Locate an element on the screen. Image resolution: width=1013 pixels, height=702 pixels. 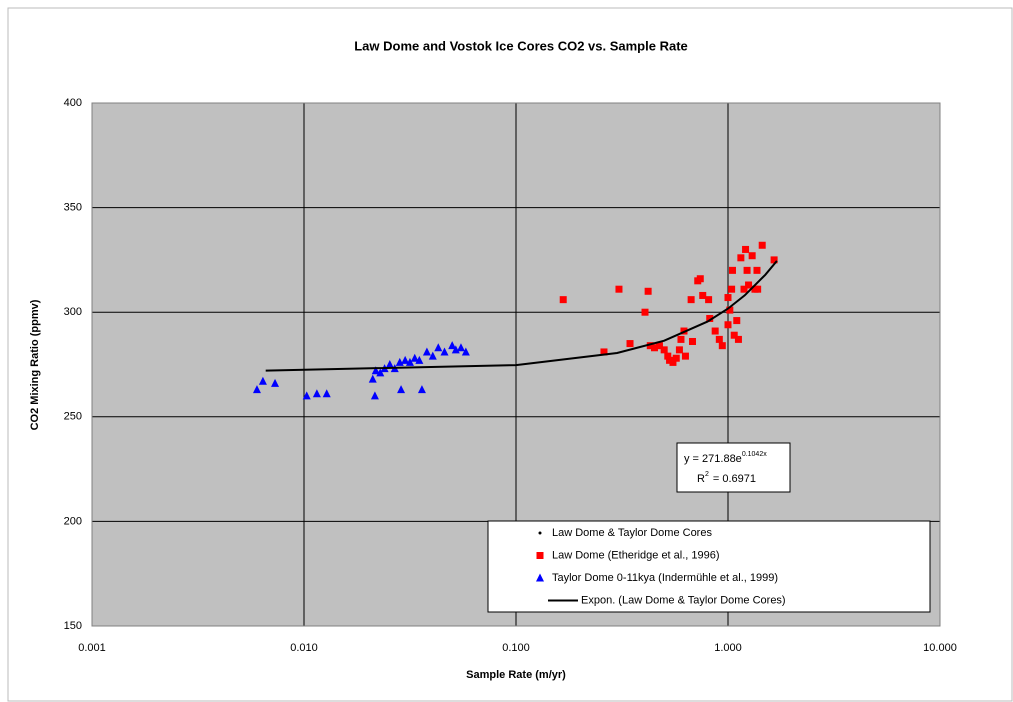
y-tick-label: 150 is located at coordinates (73, 626).